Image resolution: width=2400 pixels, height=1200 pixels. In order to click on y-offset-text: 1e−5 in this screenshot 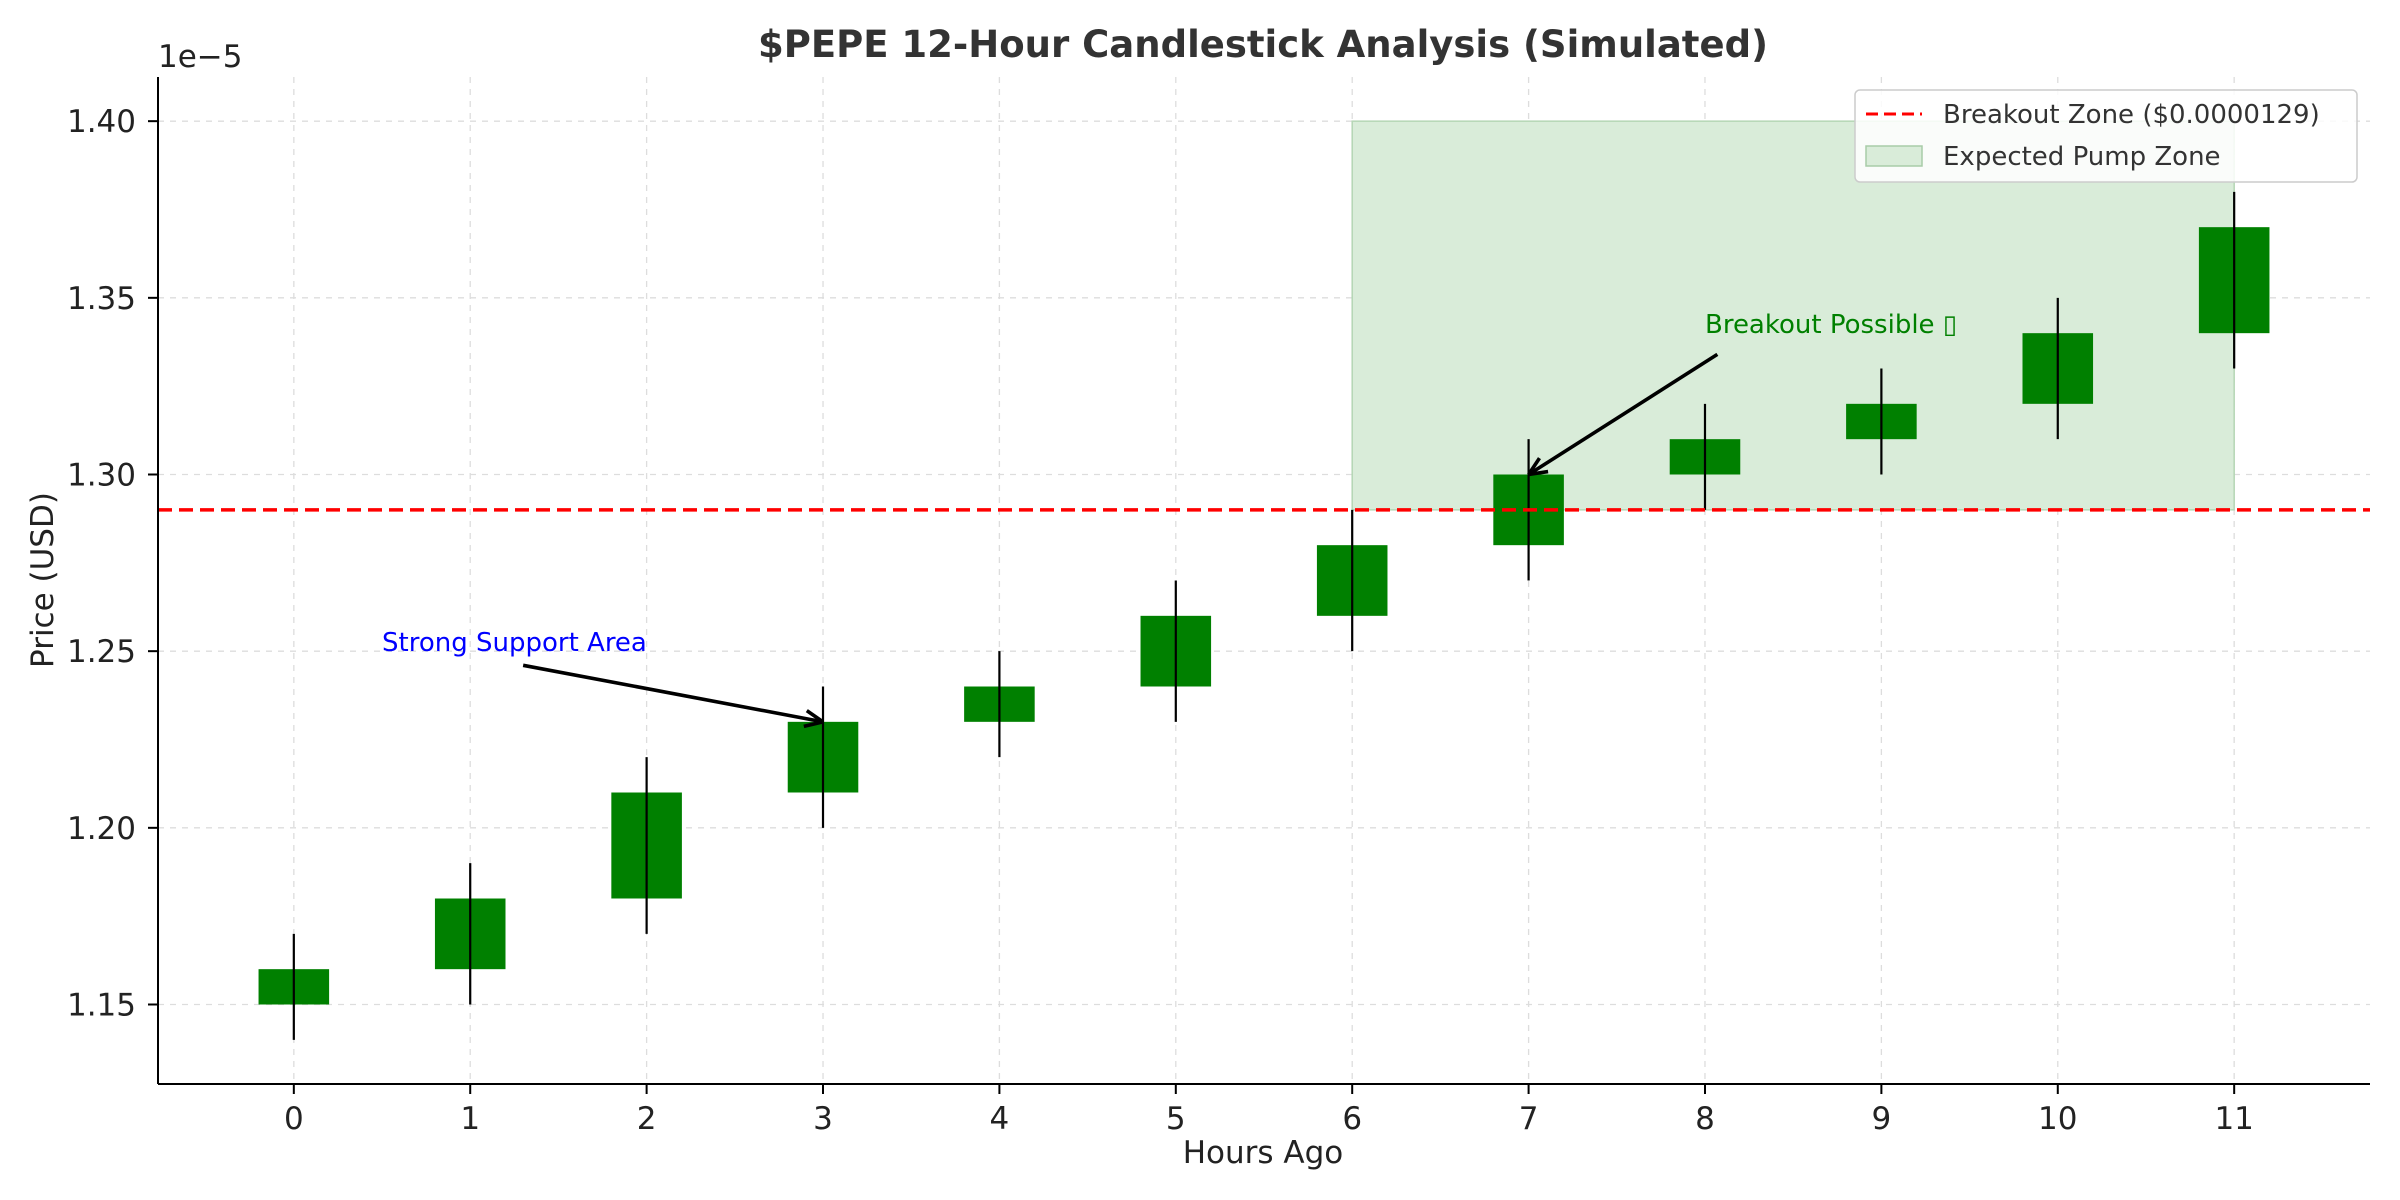, I will do `click(200, 57)`.